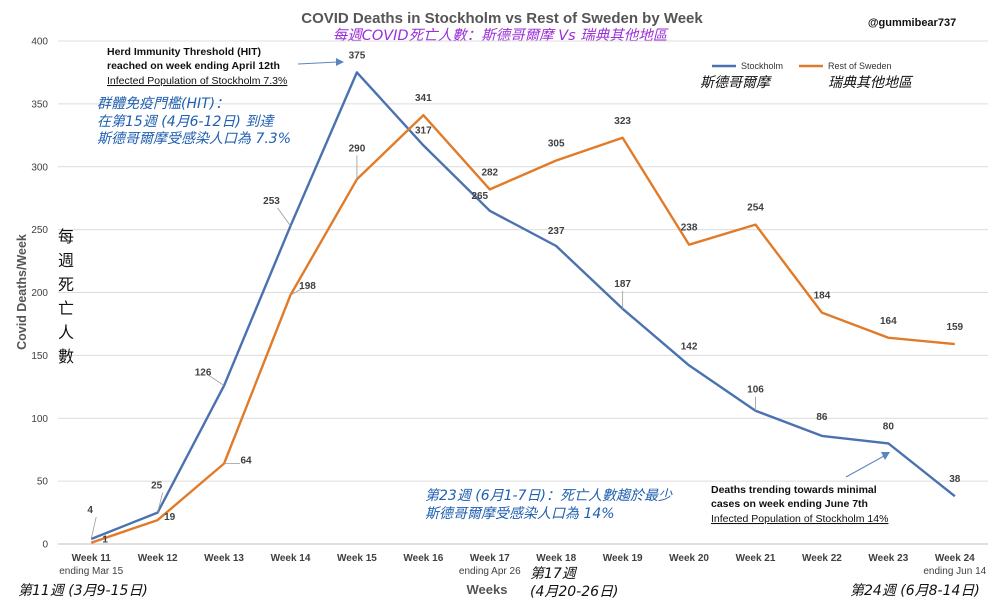 Image resolution: width=1000 pixels, height=616 pixels. Describe the element at coordinates (66, 260) in the screenshot. I see `y-axis-label-zh-char: 週` at that location.